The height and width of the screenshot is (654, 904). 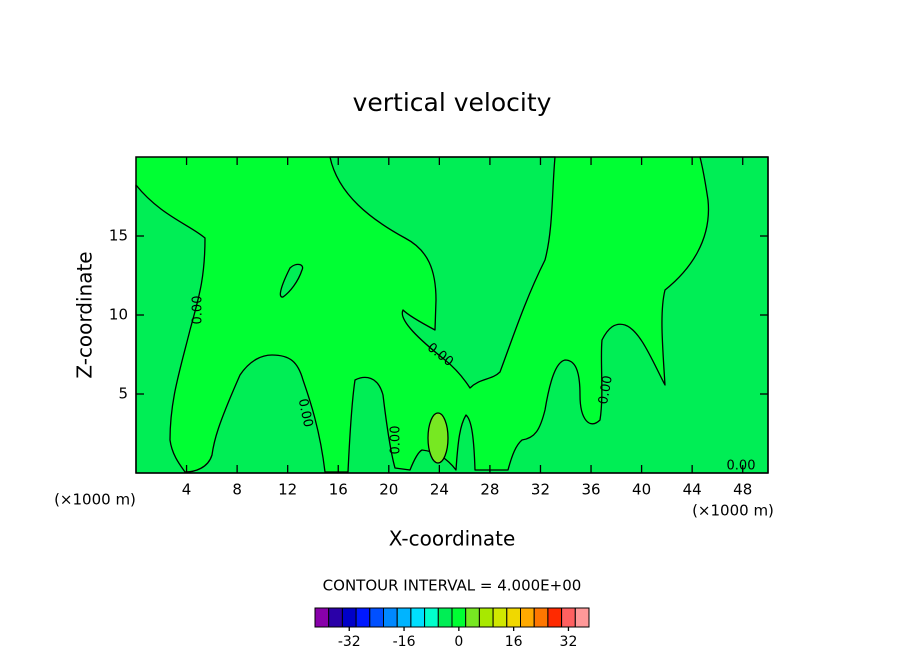 I want to click on x-tick-label: 12, so click(x=287, y=490).